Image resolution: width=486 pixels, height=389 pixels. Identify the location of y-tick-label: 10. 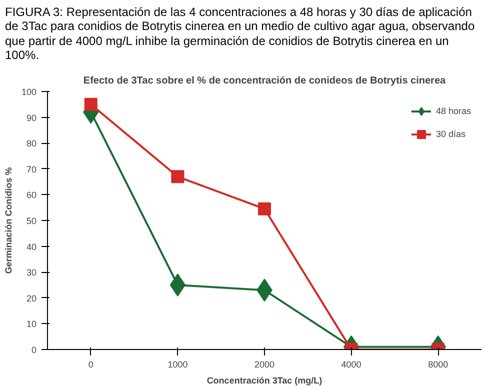
(31, 323).